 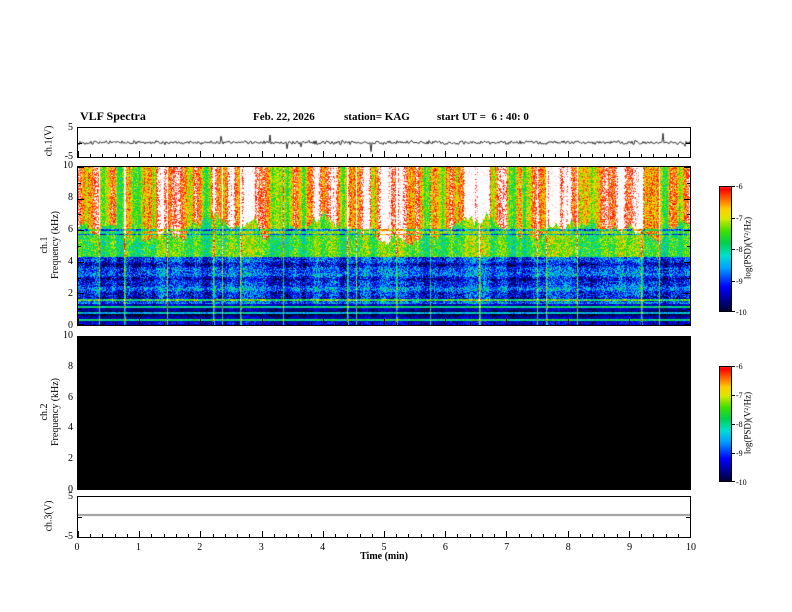 What do you see at coordinates (739, 186) in the screenshot?
I see `tick-label: -6` at bounding box center [739, 186].